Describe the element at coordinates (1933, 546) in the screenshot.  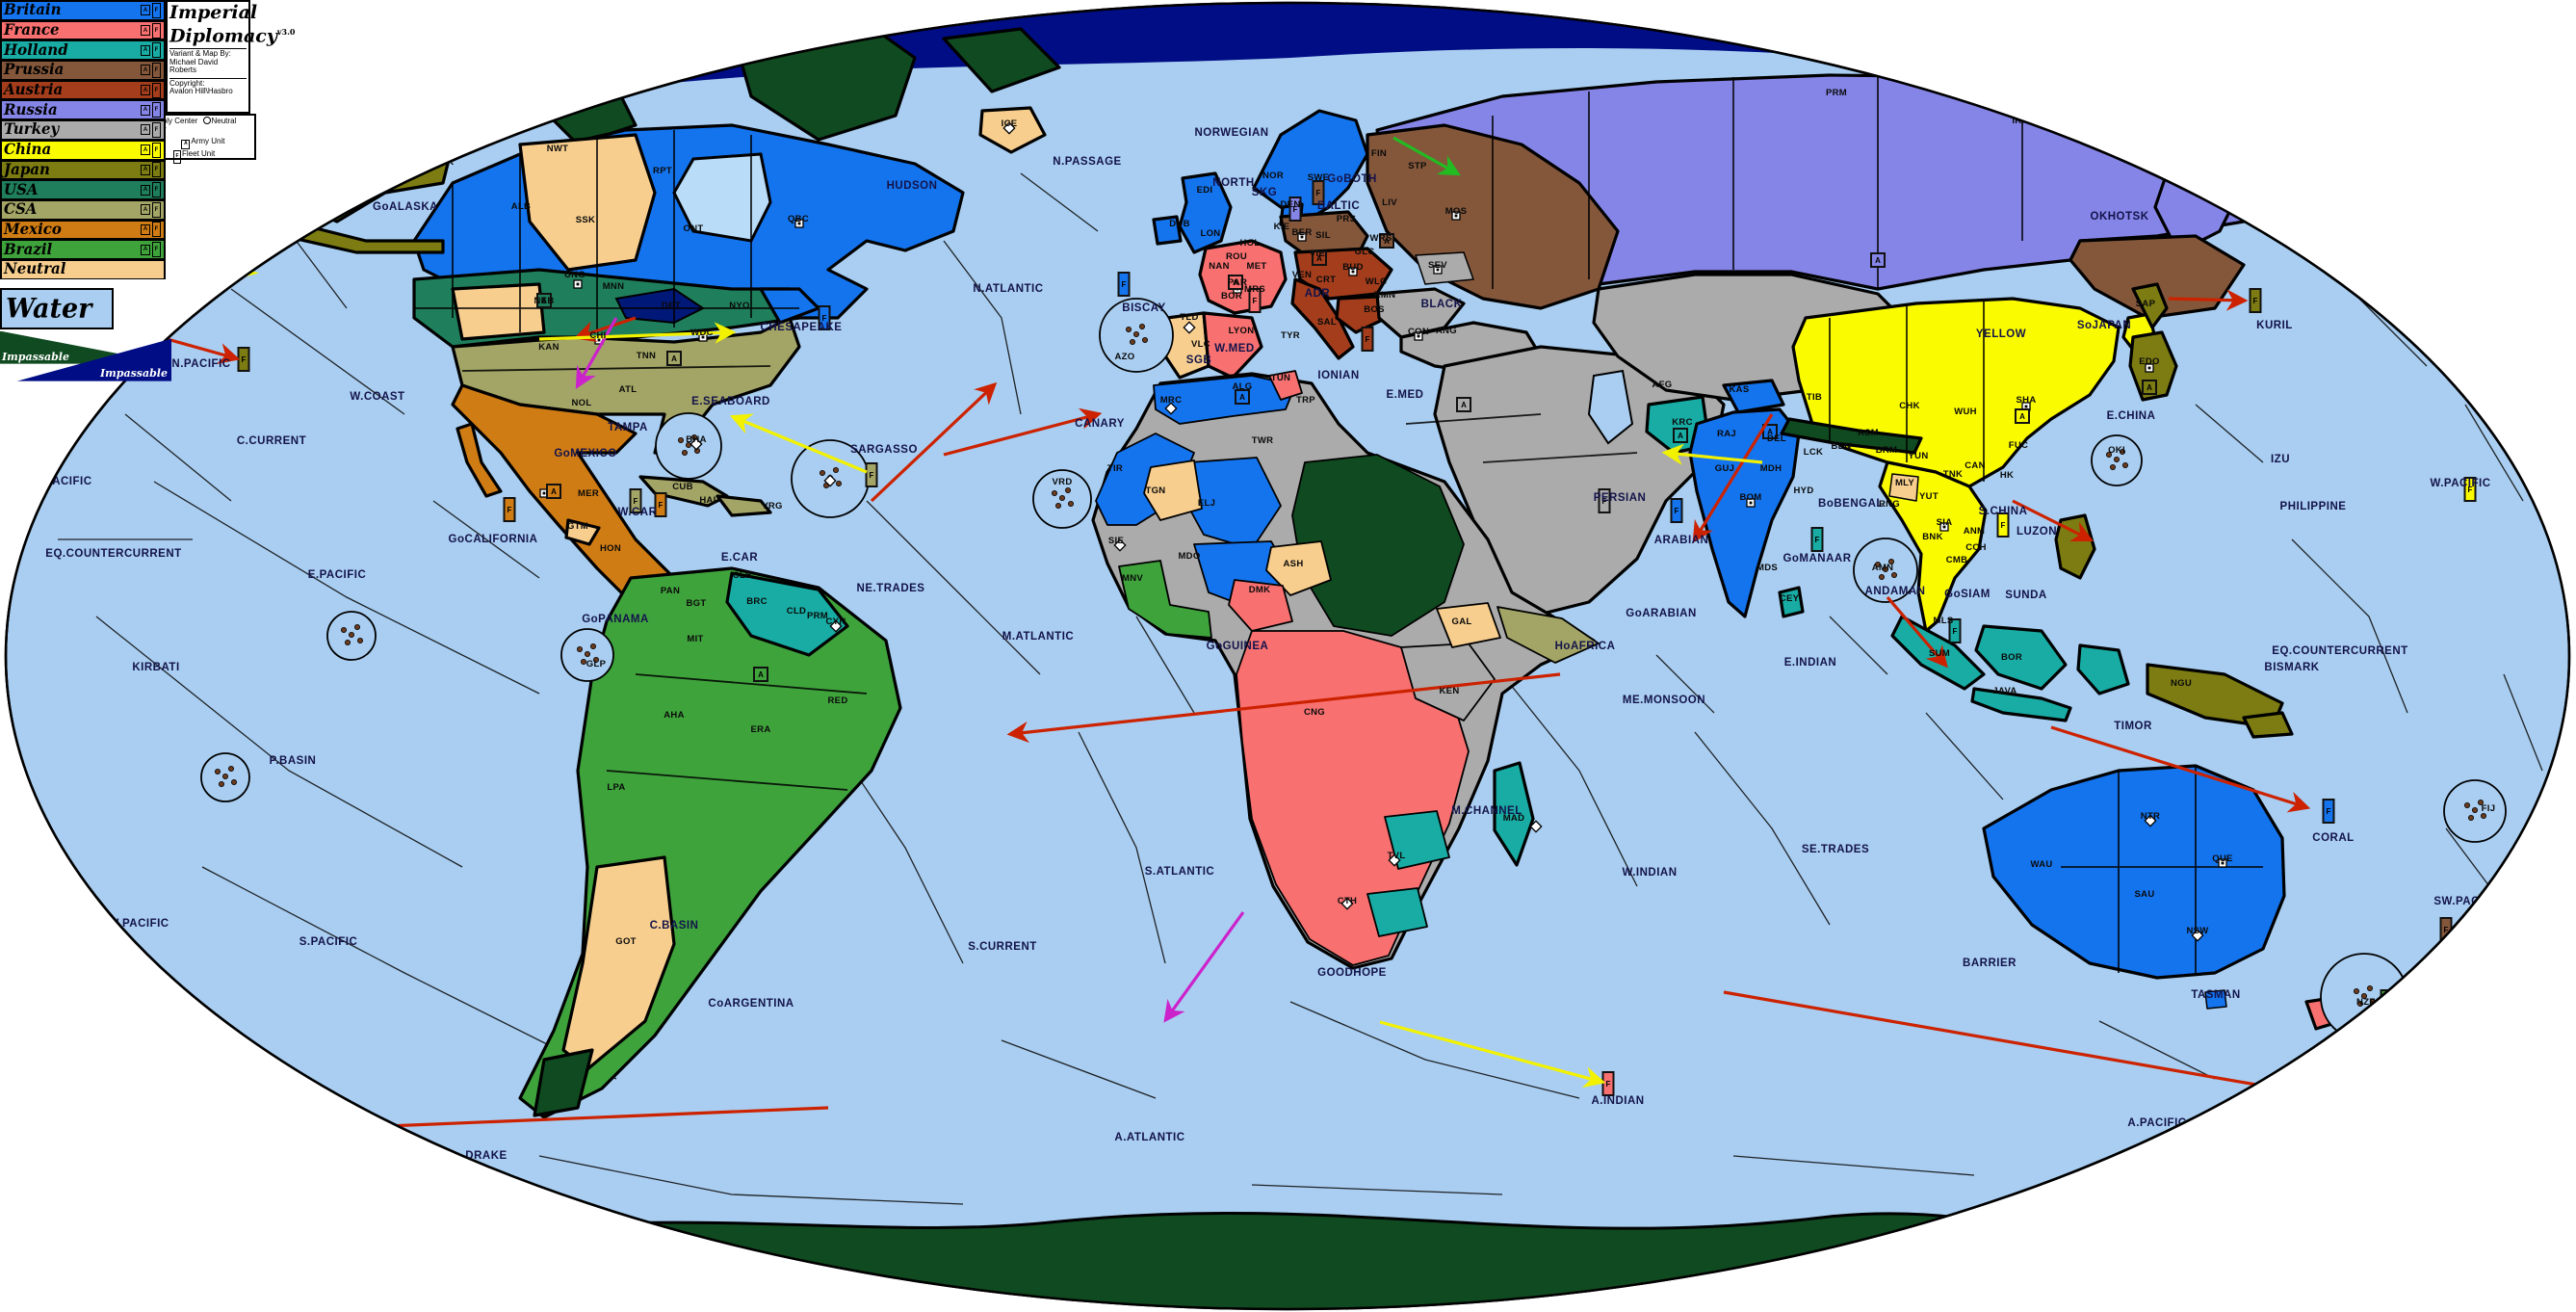
I see `territory-indochina` at that location.